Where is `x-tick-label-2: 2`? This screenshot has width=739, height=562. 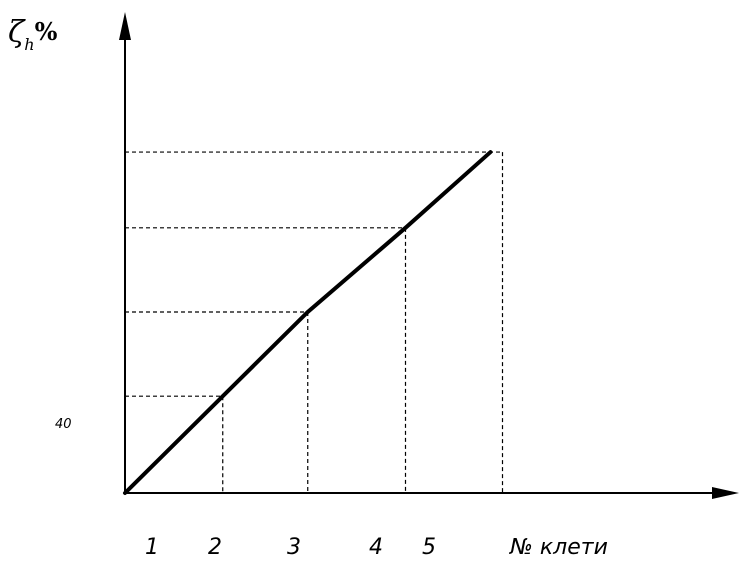 x-tick-label-2: 2 is located at coordinates (215, 547).